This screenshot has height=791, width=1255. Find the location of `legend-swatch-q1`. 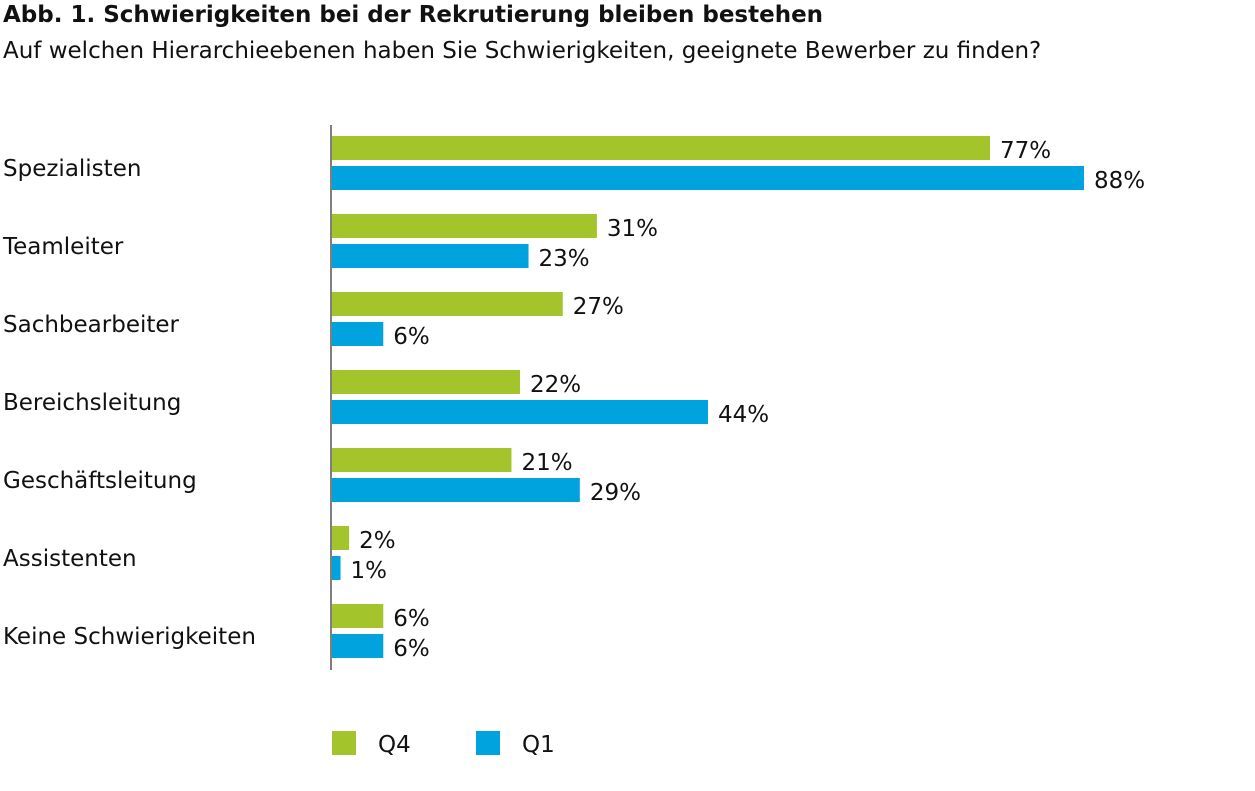

legend-swatch-q1 is located at coordinates (488, 743).